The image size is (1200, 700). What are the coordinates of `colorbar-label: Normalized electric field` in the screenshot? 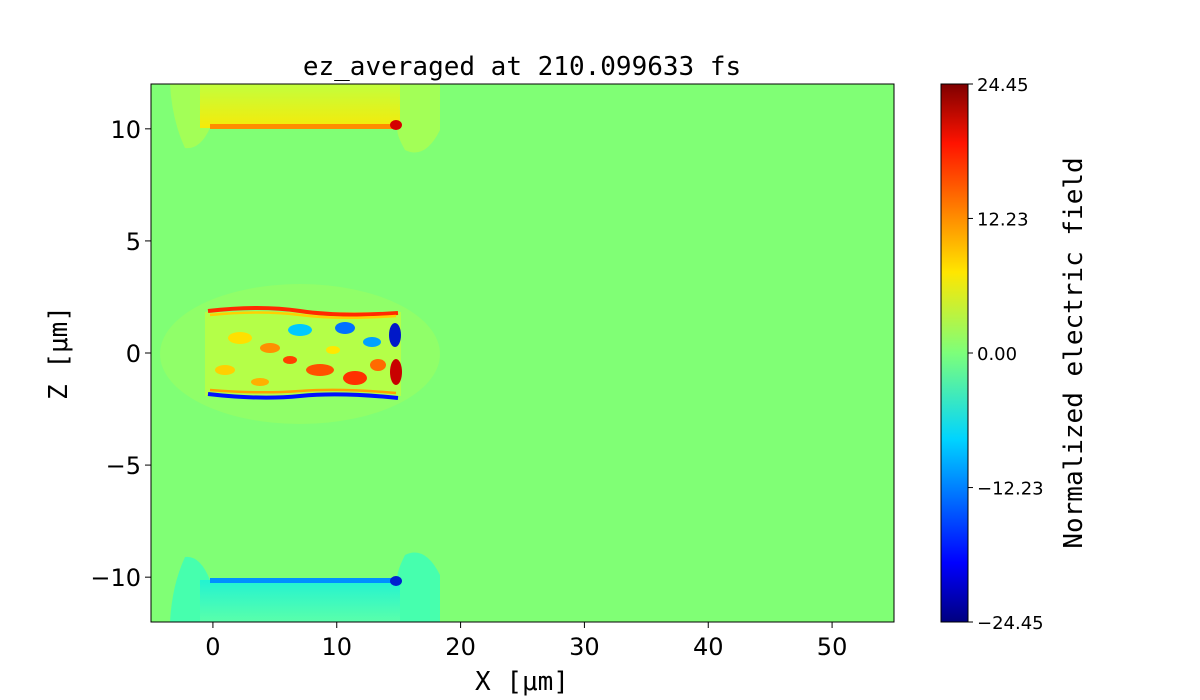 It's located at (1074, 352).